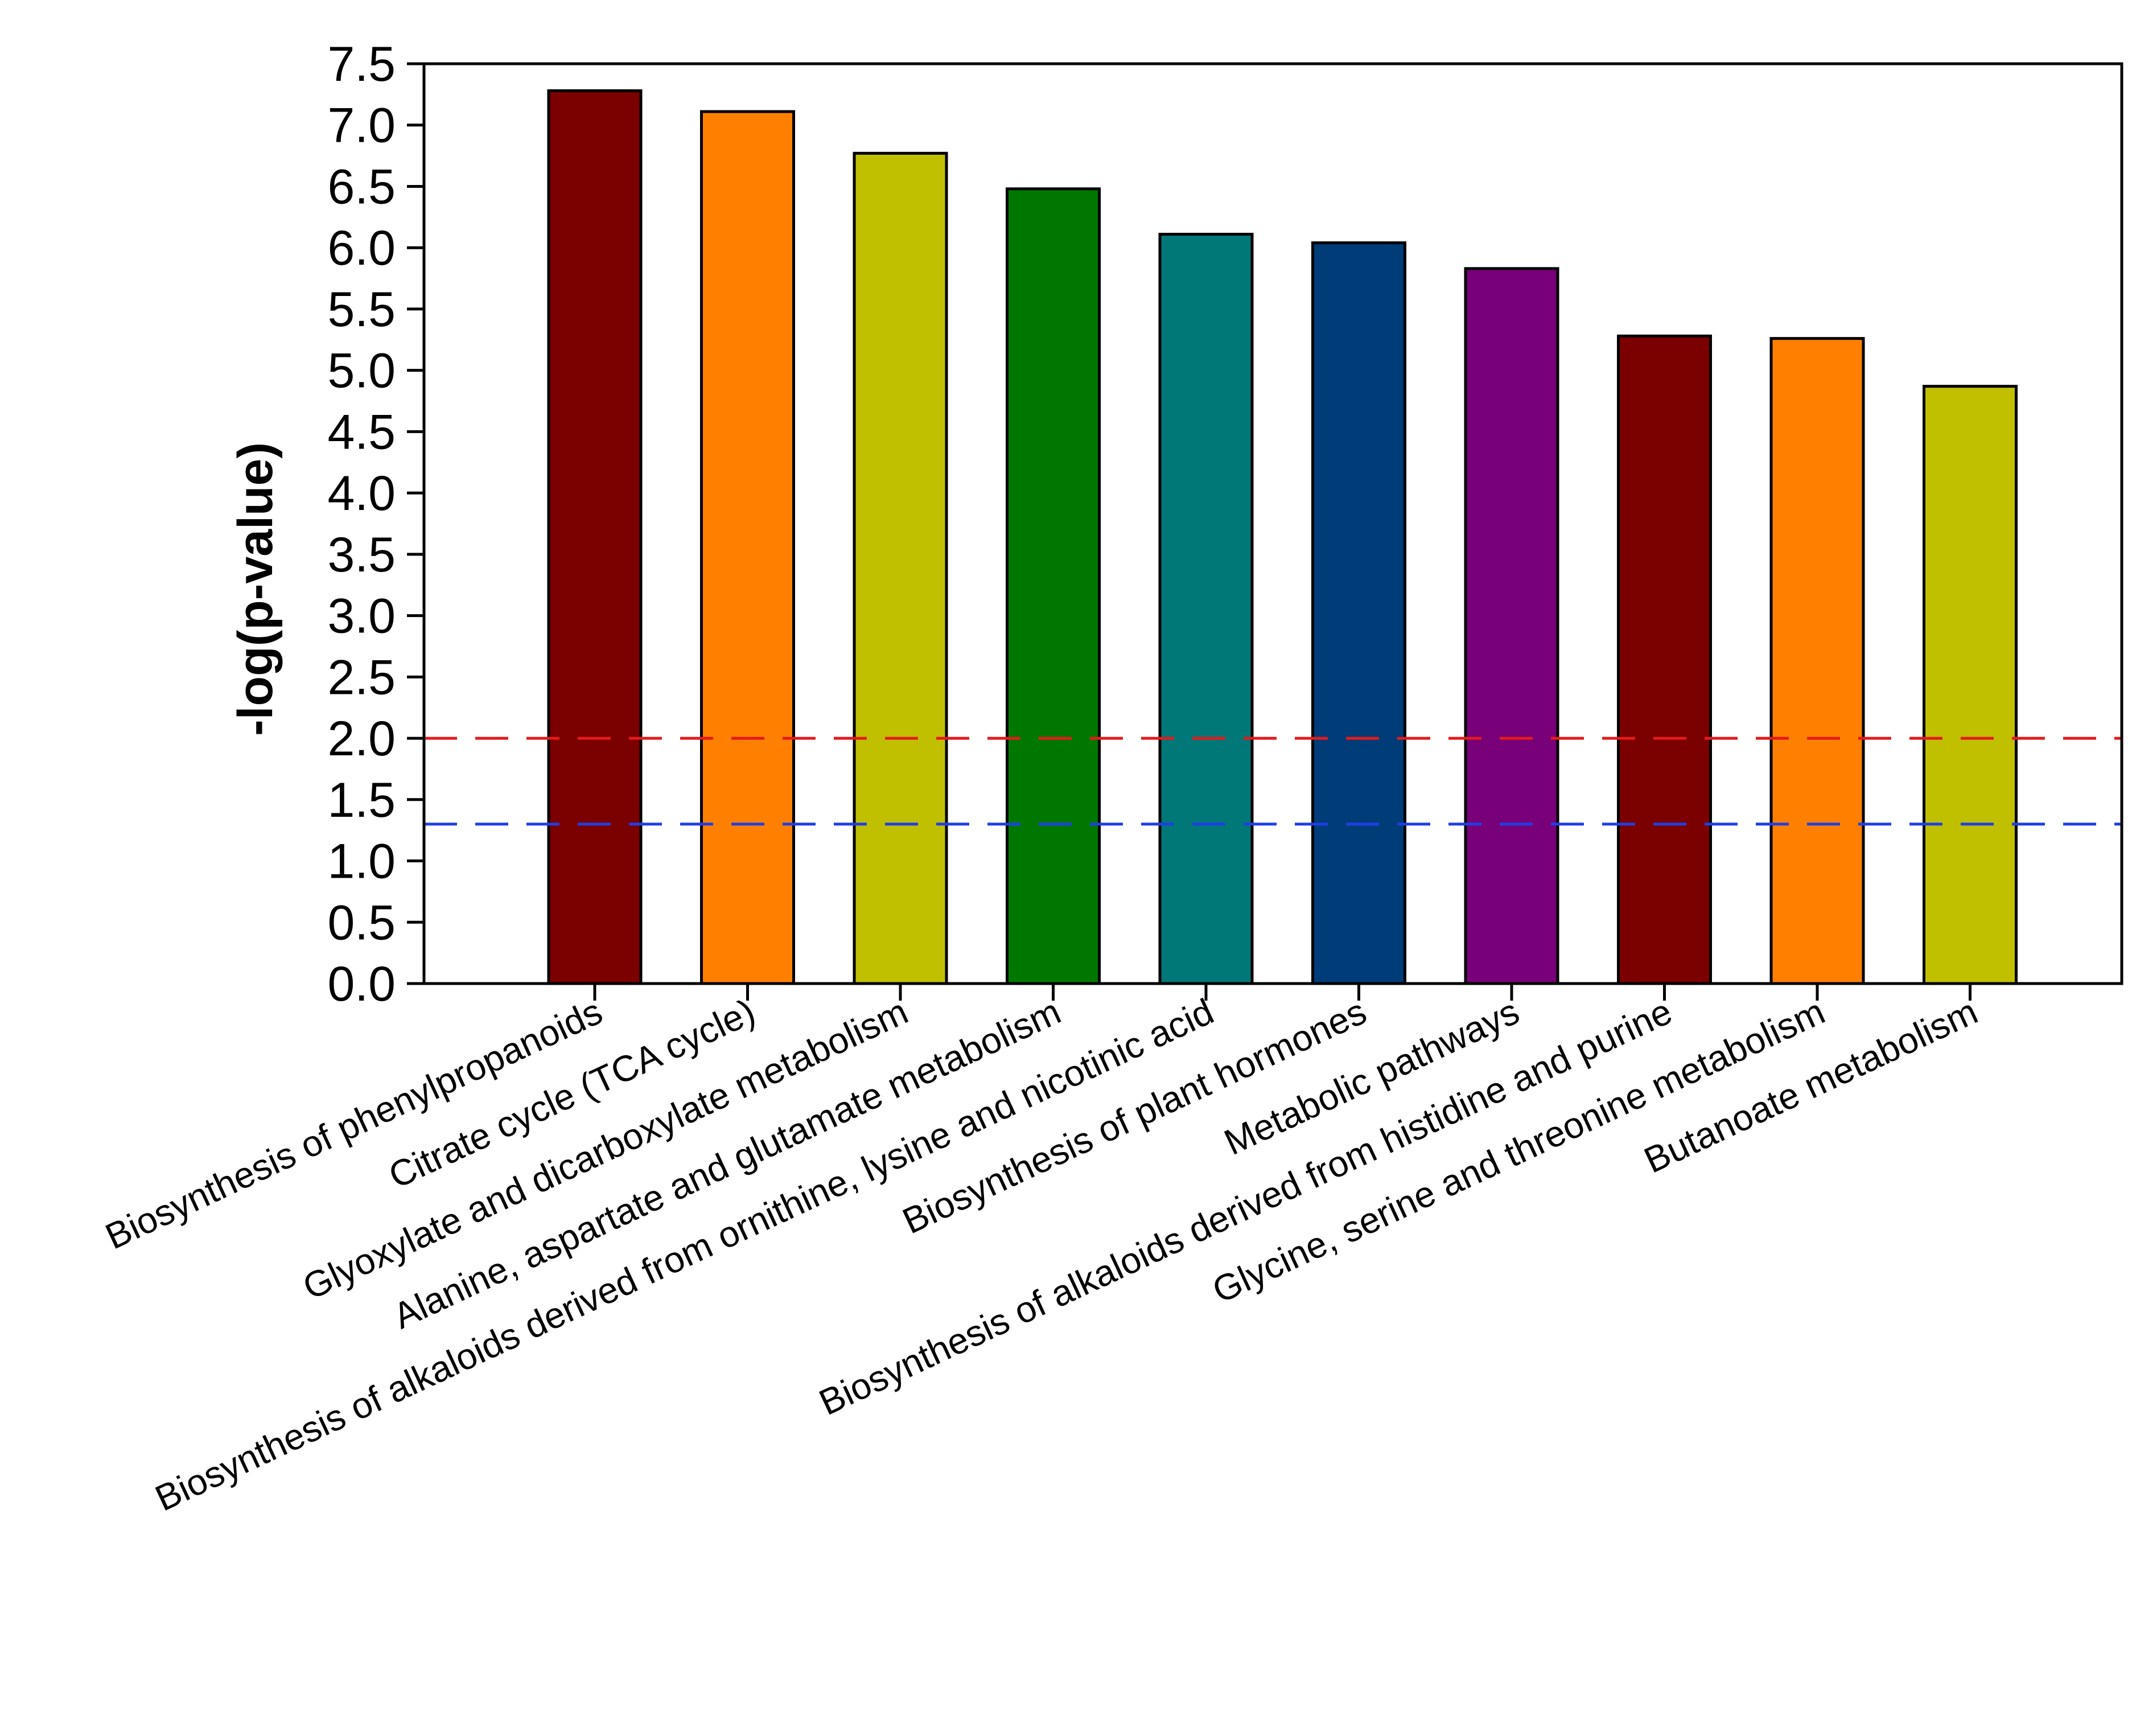 This screenshot has height=1736, width=2132. I want to click on y-tick-label: 6.0, so click(361, 248).